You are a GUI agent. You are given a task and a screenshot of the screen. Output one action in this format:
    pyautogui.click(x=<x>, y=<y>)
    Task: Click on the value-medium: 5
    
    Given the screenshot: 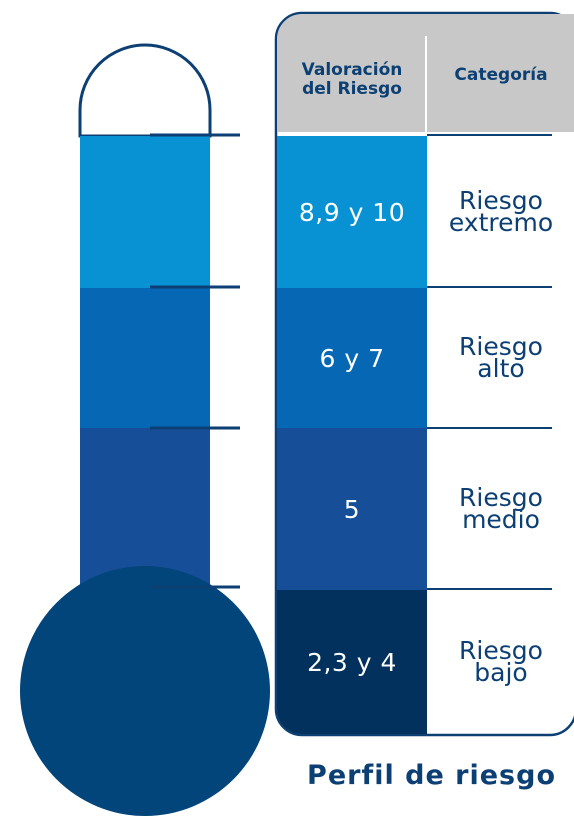 What is the action you would take?
    pyautogui.click(x=352, y=509)
    